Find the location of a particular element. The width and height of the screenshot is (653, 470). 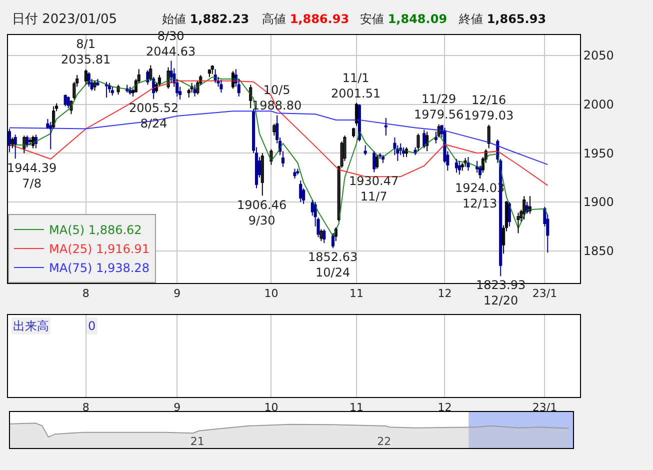

text: 12 is located at coordinates (445, 407).